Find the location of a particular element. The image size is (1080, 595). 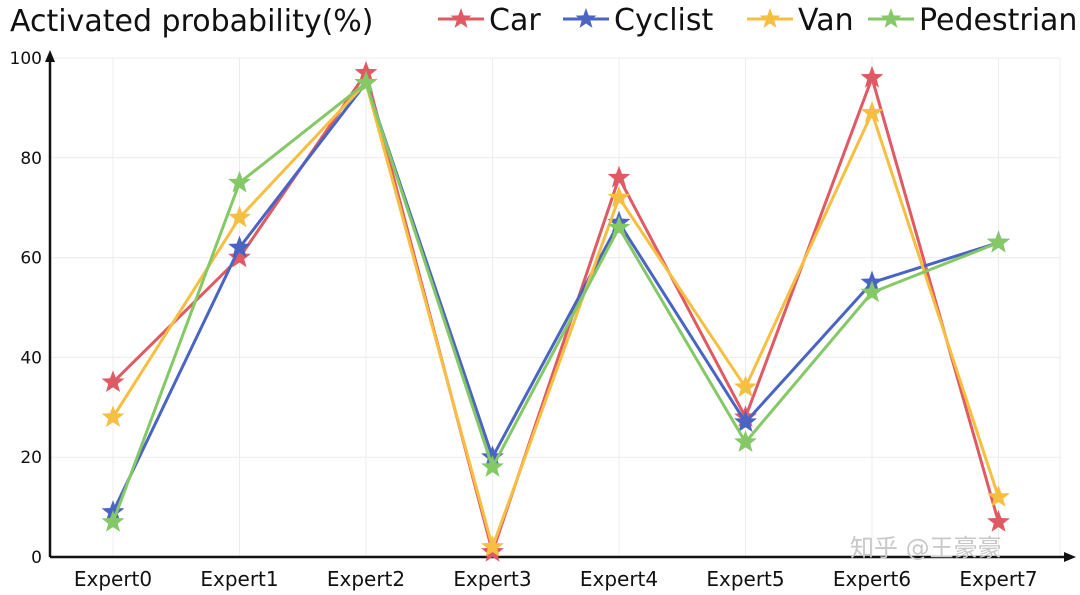

legend-label: Car is located at coordinates (515, 20).